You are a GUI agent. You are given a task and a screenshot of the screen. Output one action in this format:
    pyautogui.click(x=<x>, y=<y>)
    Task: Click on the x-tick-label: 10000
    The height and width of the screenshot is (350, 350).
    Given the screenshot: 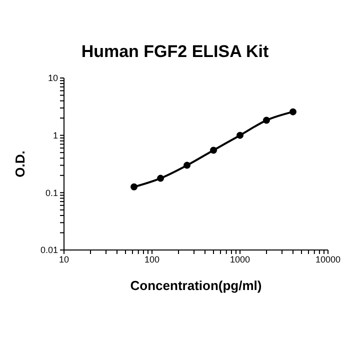 What is the action you would take?
    pyautogui.click(x=328, y=259)
    